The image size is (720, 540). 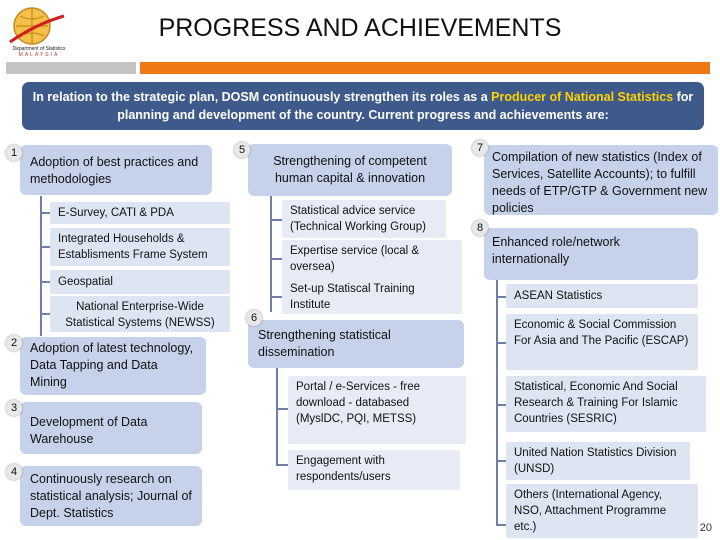 I want to click on sub-asean-text: ASEAN Statistics, so click(x=558, y=296).